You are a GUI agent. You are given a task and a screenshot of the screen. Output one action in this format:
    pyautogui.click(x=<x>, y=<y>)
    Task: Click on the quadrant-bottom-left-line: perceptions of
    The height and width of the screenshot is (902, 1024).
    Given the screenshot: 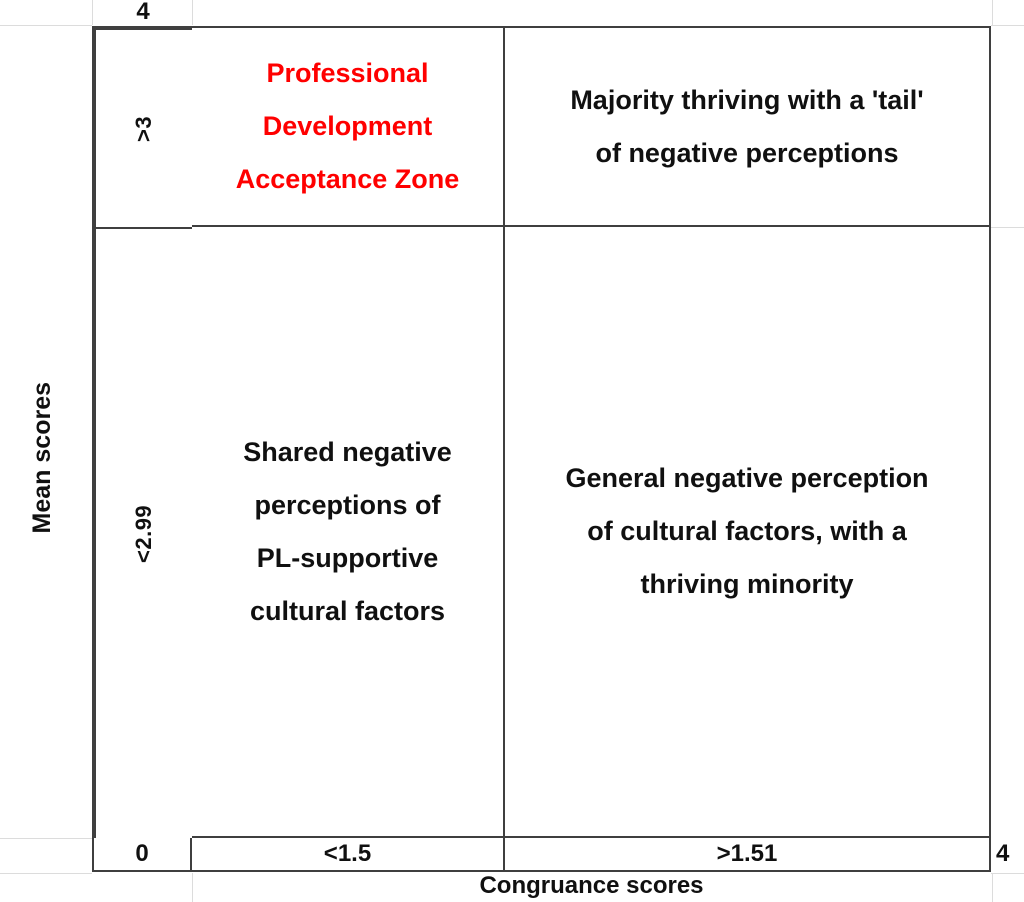 What is the action you would take?
    pyautogui.click(x=347, y=504)
    